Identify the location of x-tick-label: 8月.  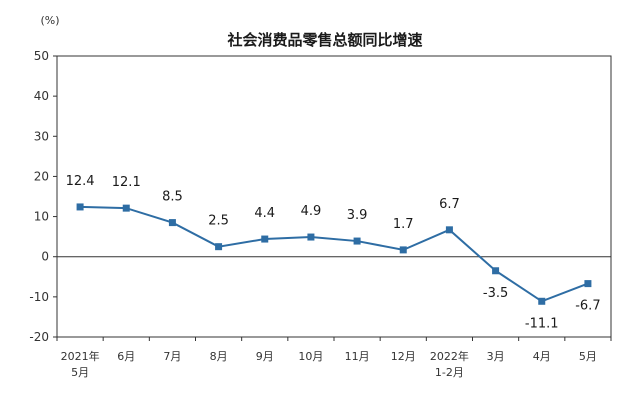
(219, 356).